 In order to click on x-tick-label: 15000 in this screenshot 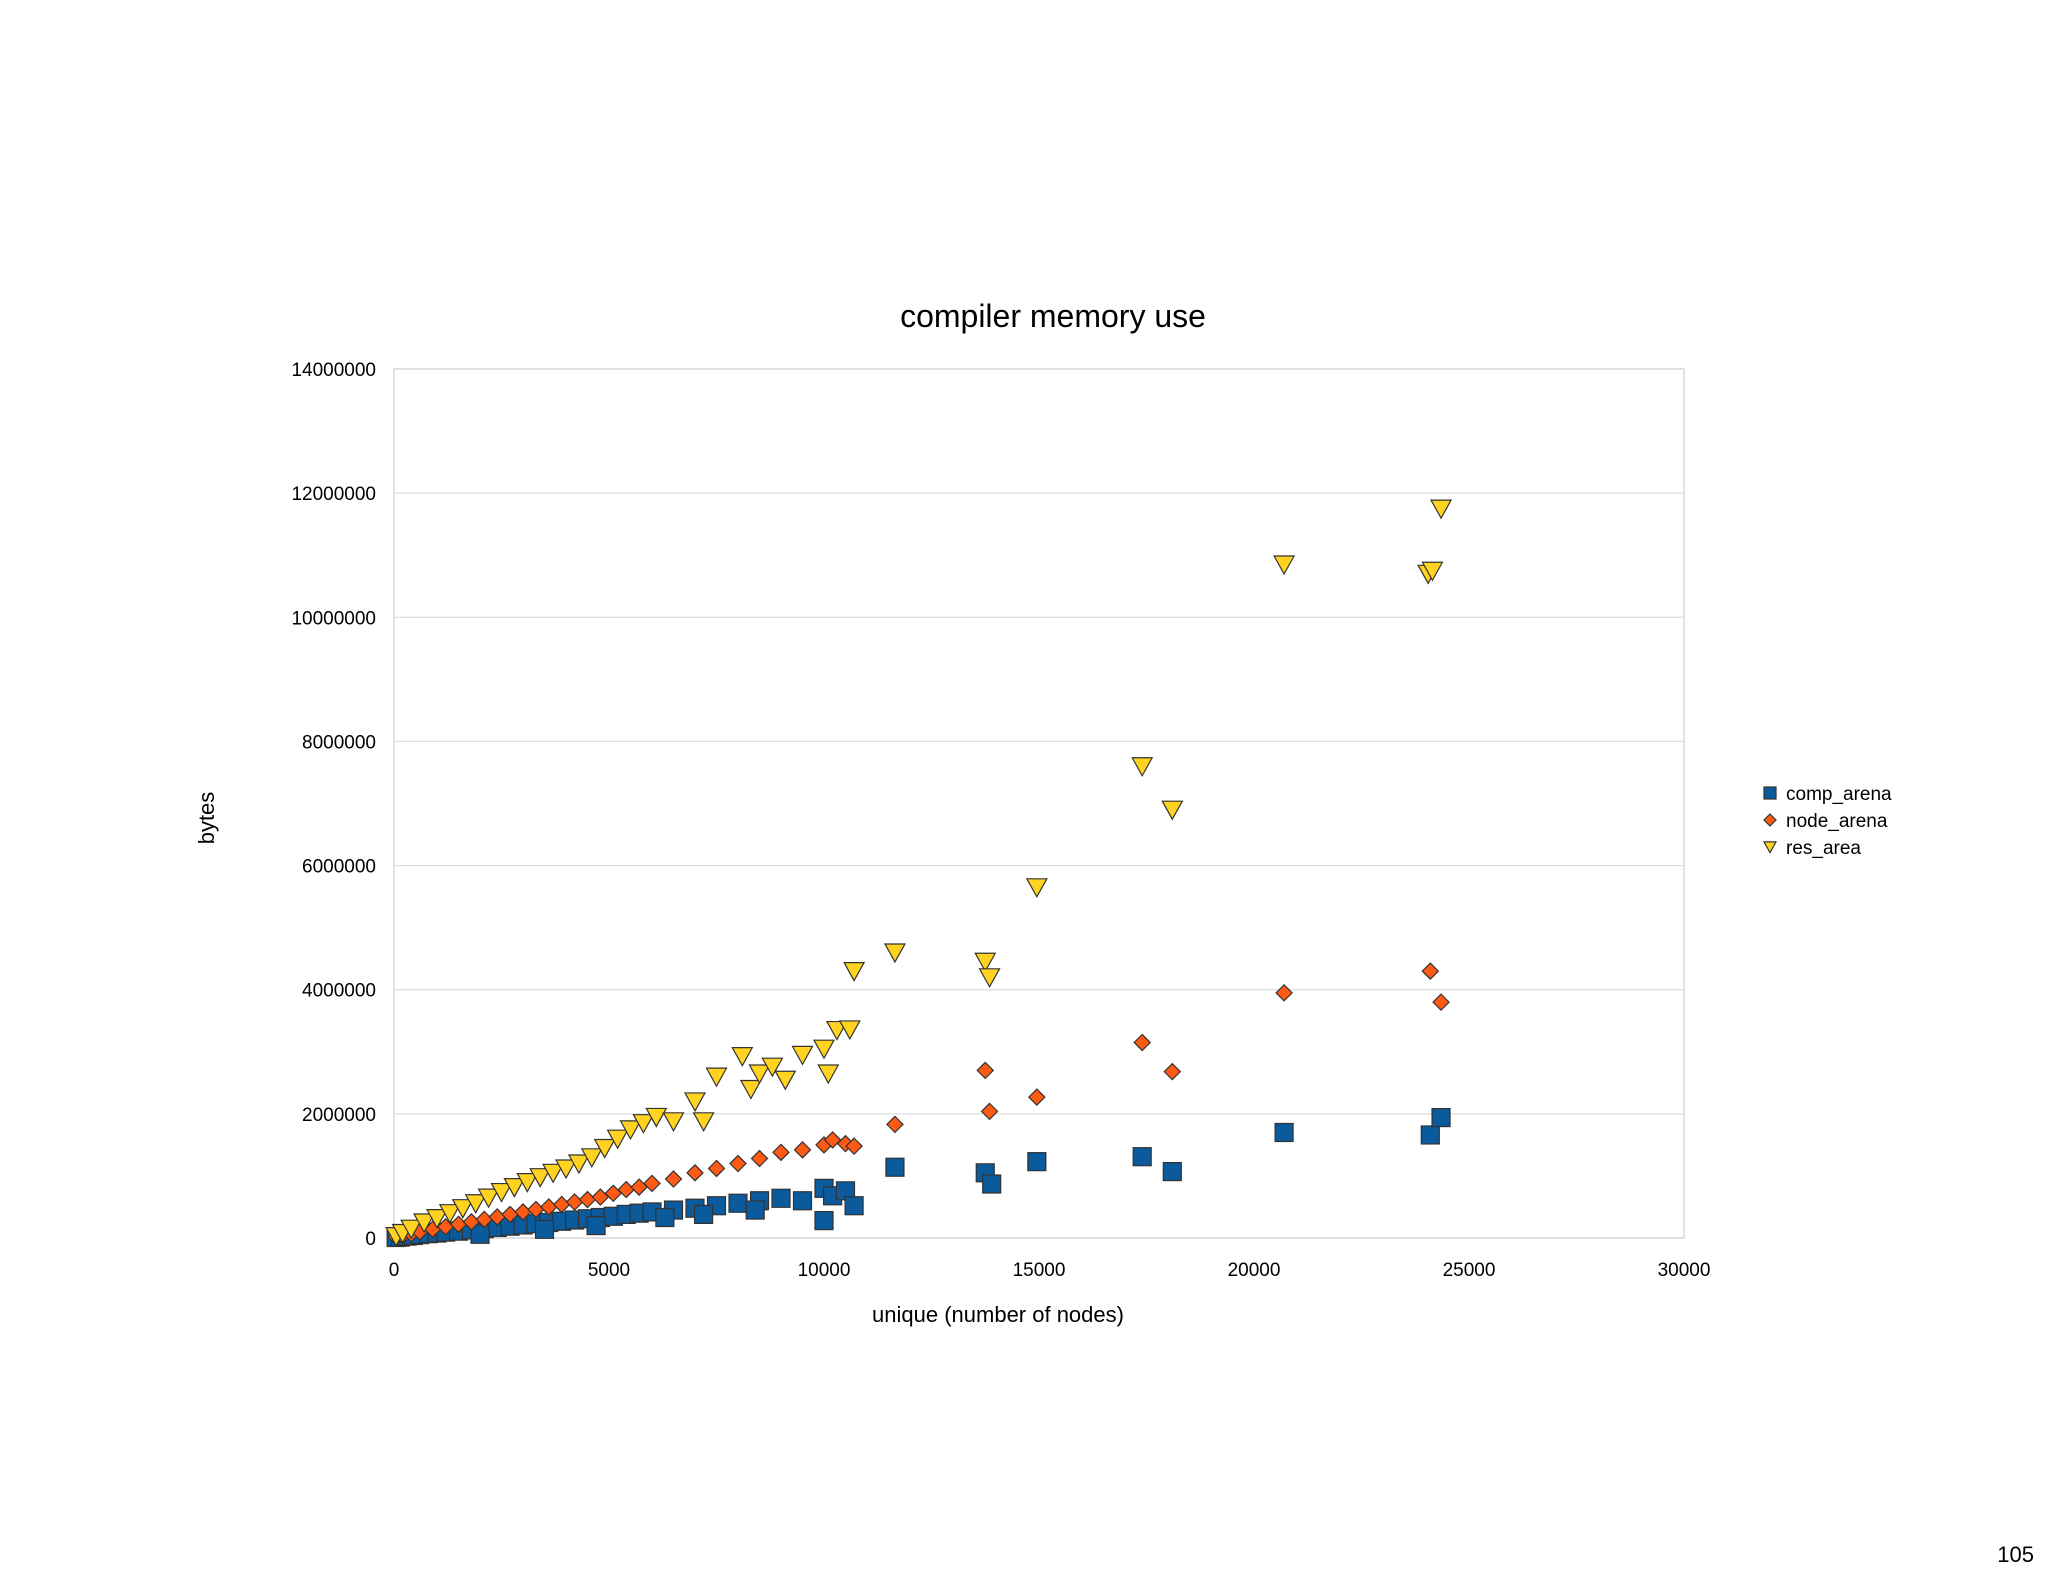, I will do `click(1039, 1270)`.